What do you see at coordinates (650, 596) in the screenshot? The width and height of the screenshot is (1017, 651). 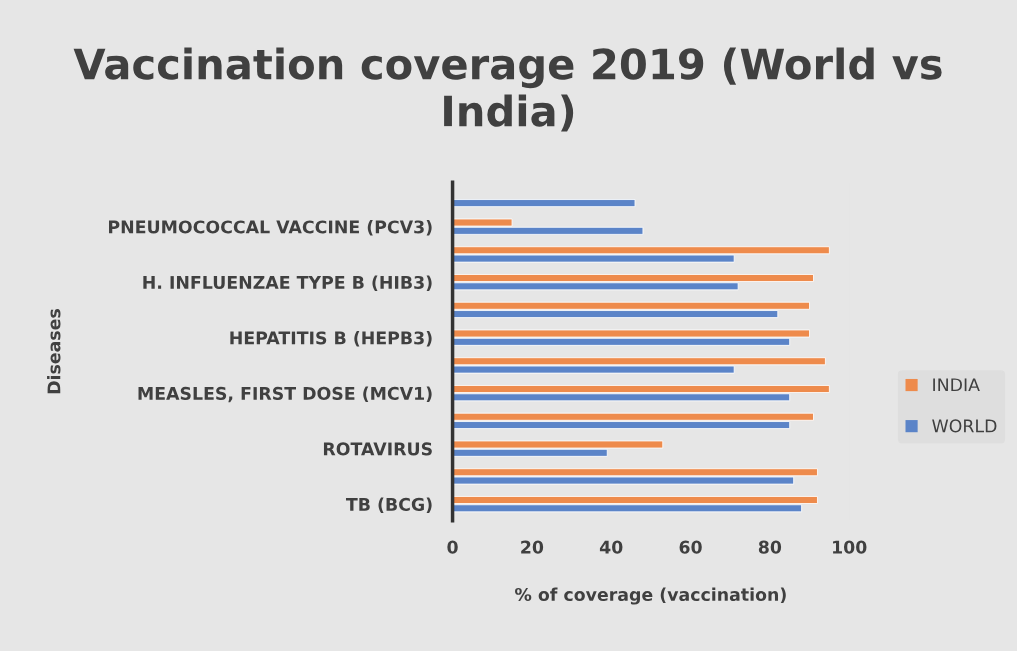 I see `x-axis-title: % of coverage (vaccination)` at bounding box center [650, 596].